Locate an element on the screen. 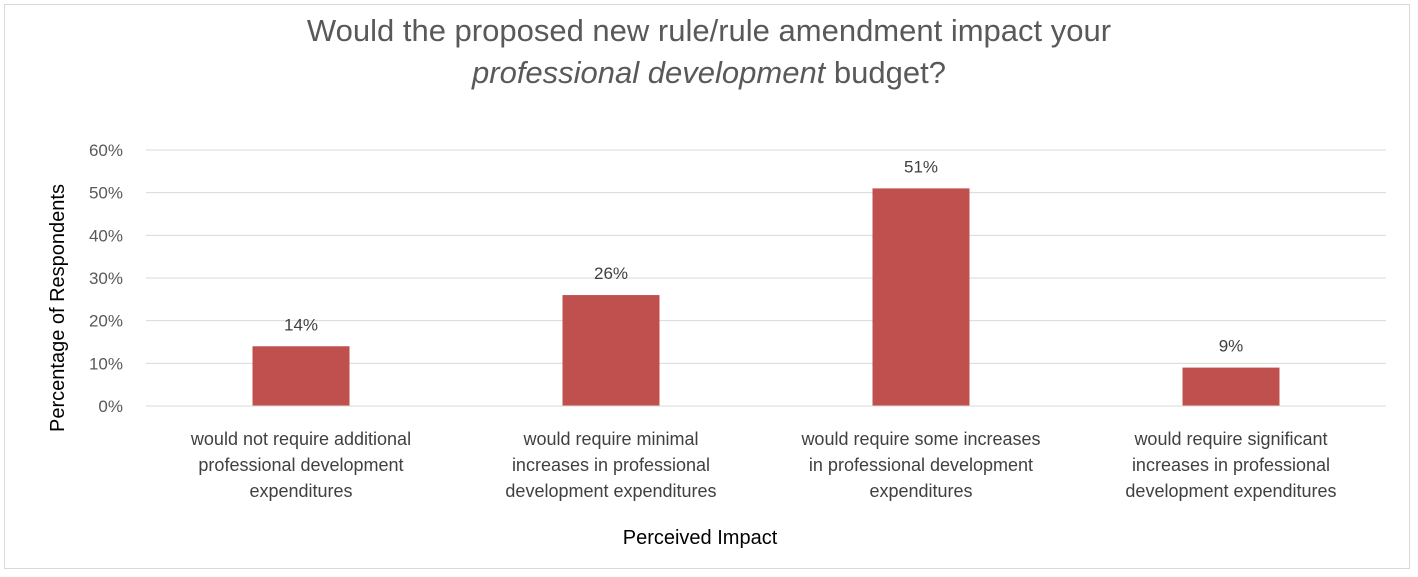 This screenshot has width=1418, height=577. y-tick-label: 50% is located at coordinates (106, 193).